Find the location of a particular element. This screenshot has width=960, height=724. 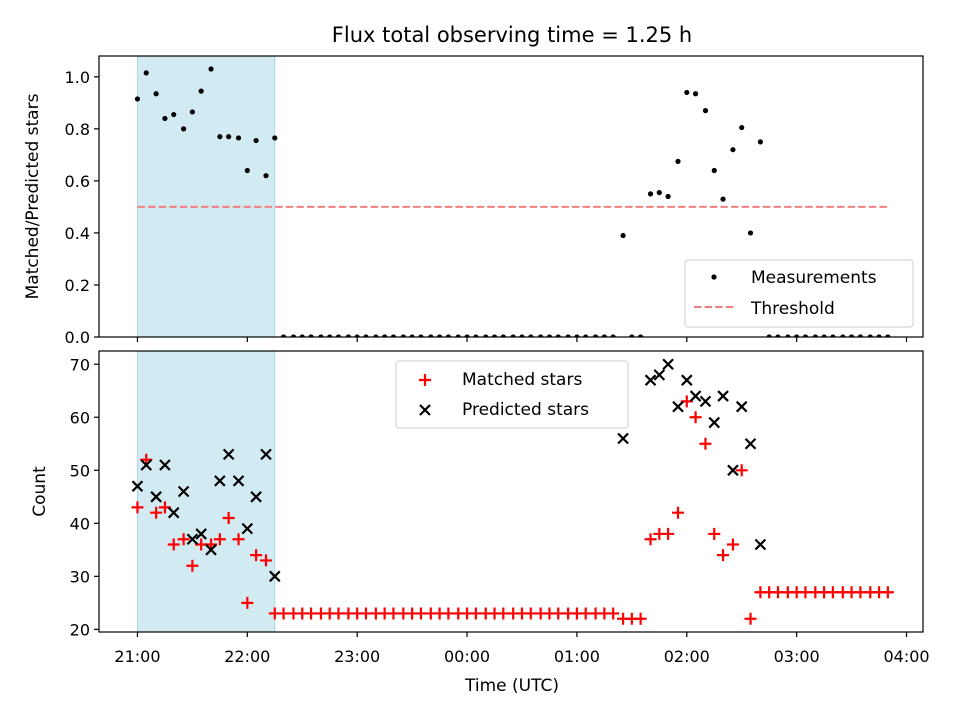

y-tick-label: 0.2 is located at coordinates (77, 285).